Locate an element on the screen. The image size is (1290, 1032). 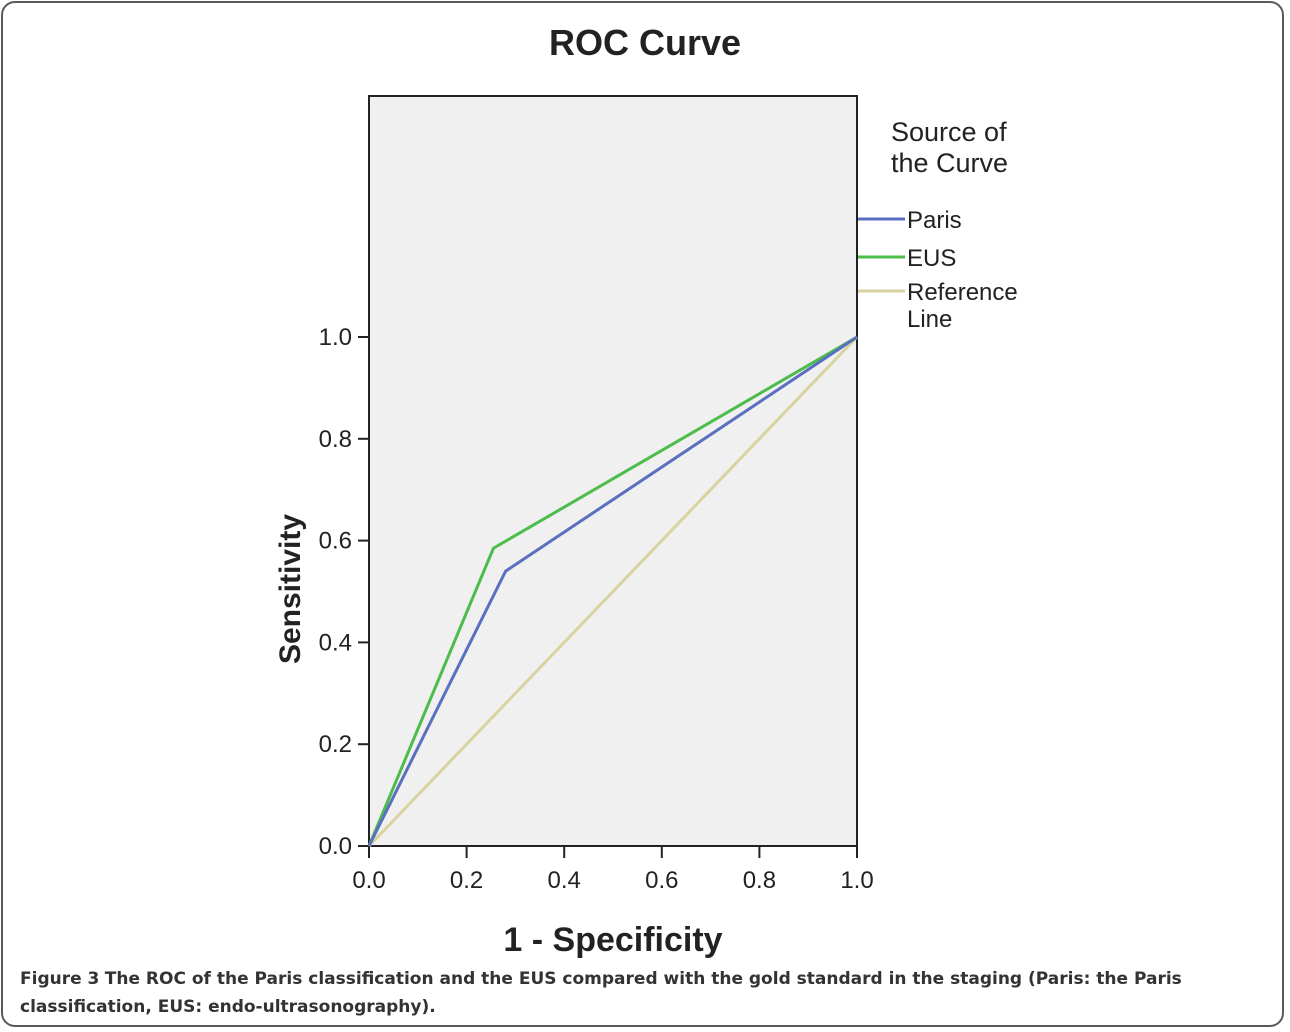
x-tick-label: 1.0 is located at coordinates (856, 880).